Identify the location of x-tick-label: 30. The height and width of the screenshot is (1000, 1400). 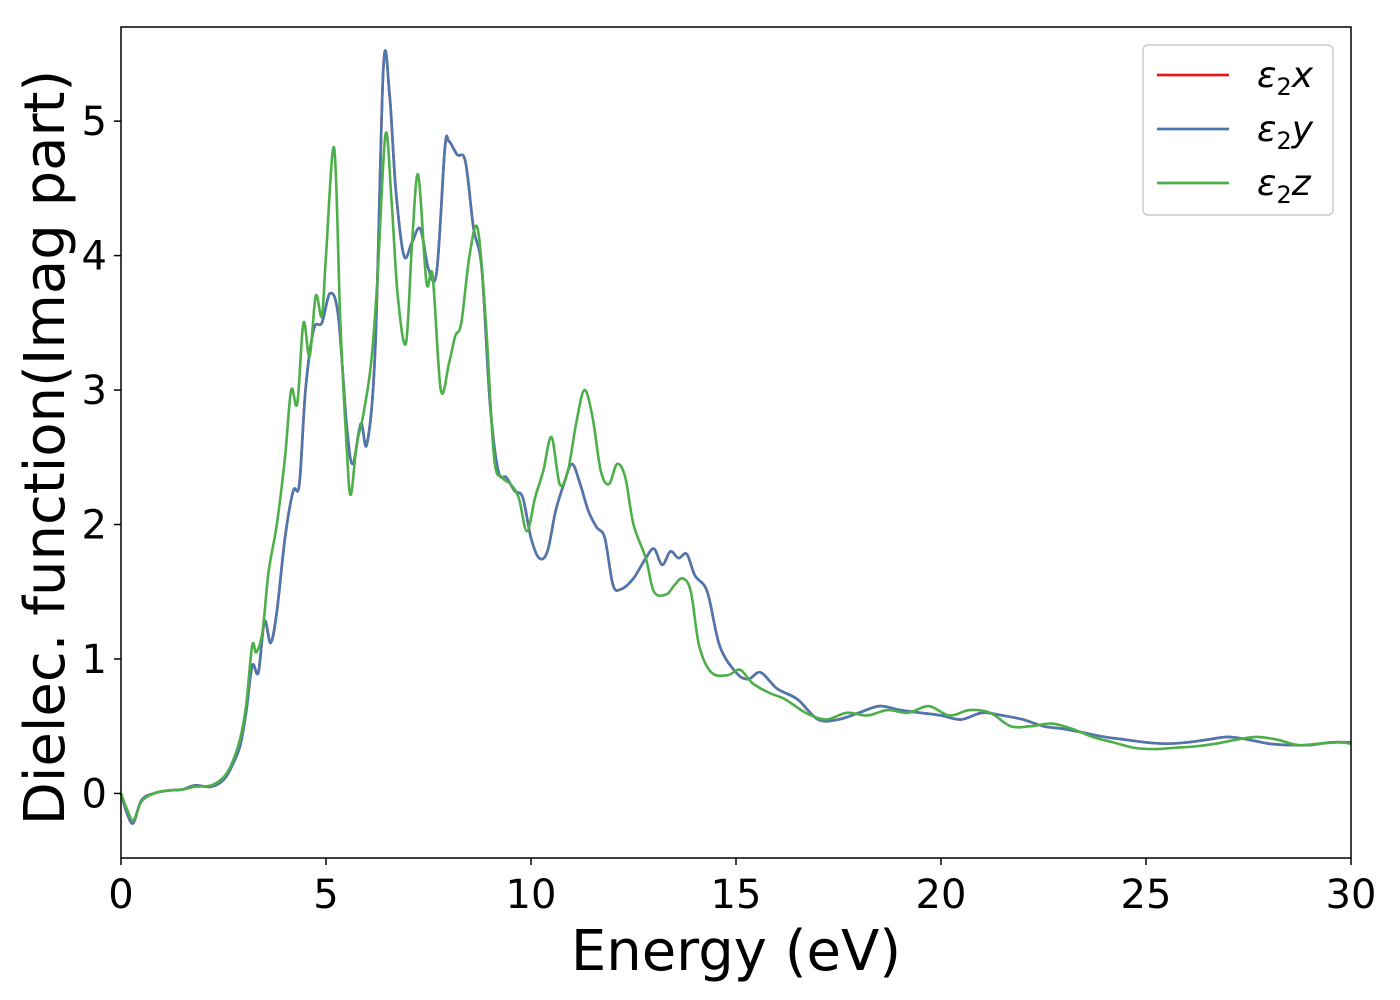
(1351, 895).